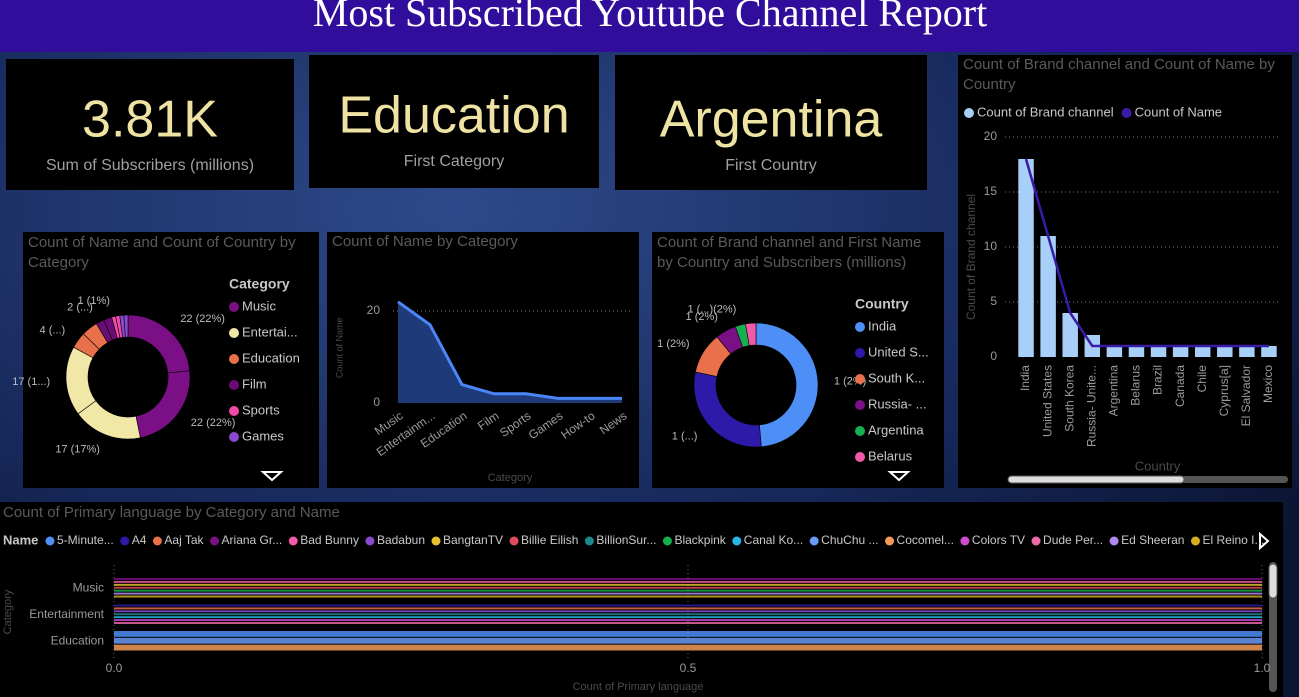  What do you see at coordinates (890, 455) in the screenshot?
I see `legend-label: Belarus` at bounding box center [890, 455].